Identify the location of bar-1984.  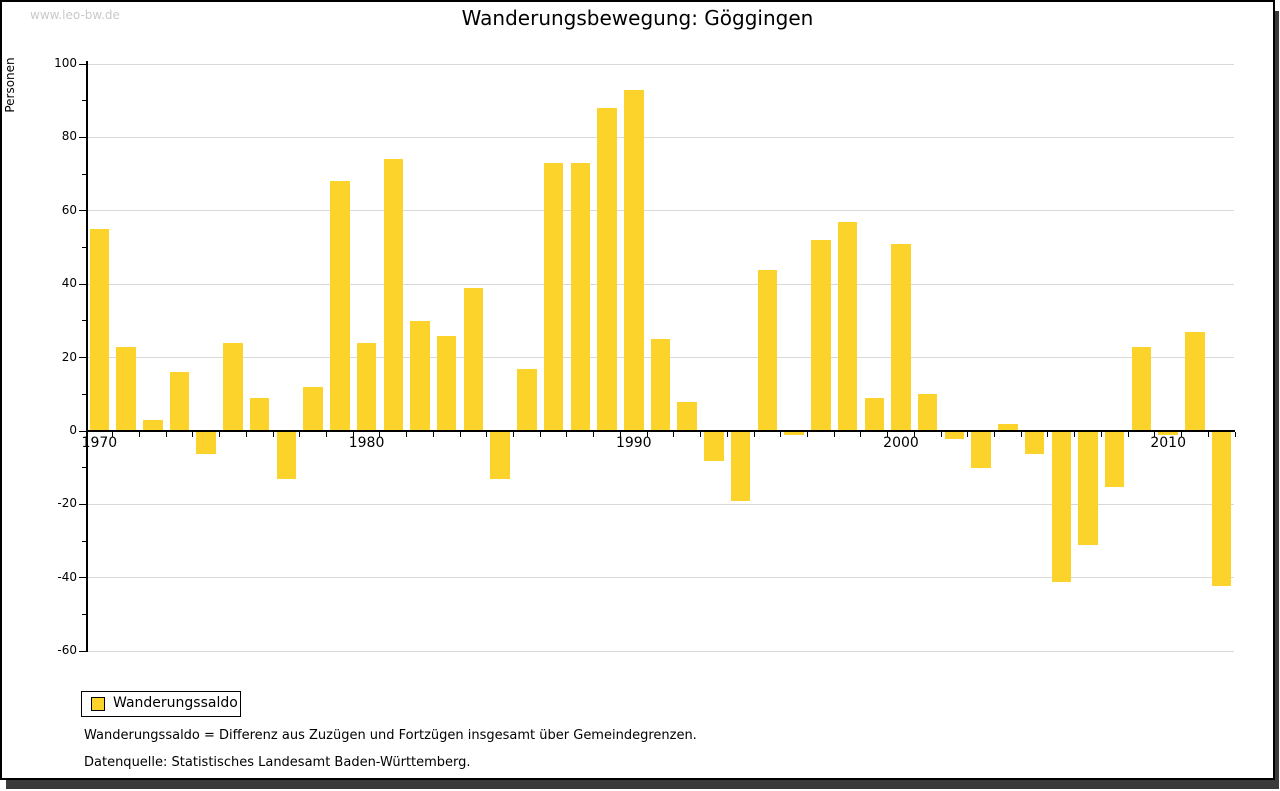
(473, 359).